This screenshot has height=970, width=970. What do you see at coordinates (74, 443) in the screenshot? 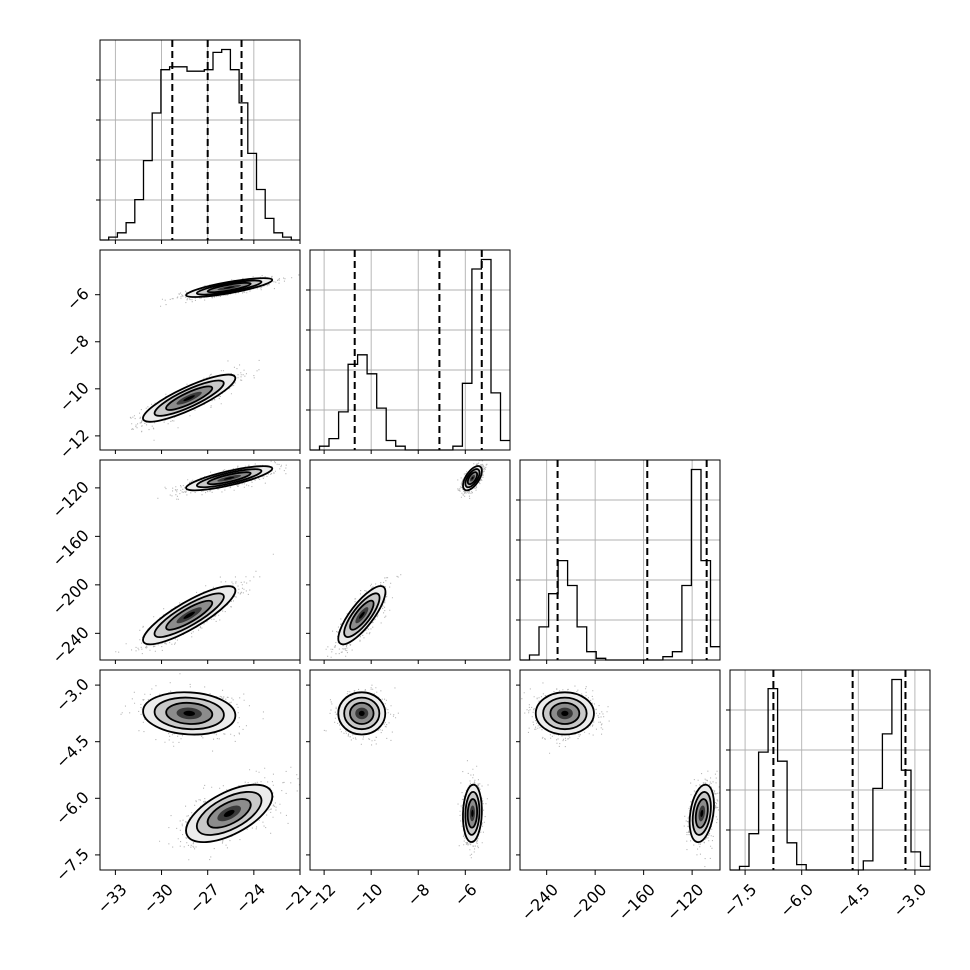
I see `y-tick-label: −12` at bounding box center [74, 443].